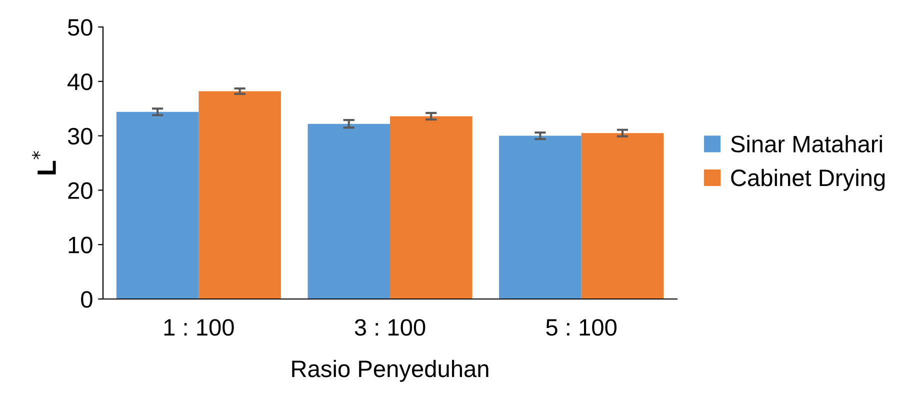 The width and height of the screenshot is (922, 403). I want to click on y-tick-label: 40, so click(80, 81).